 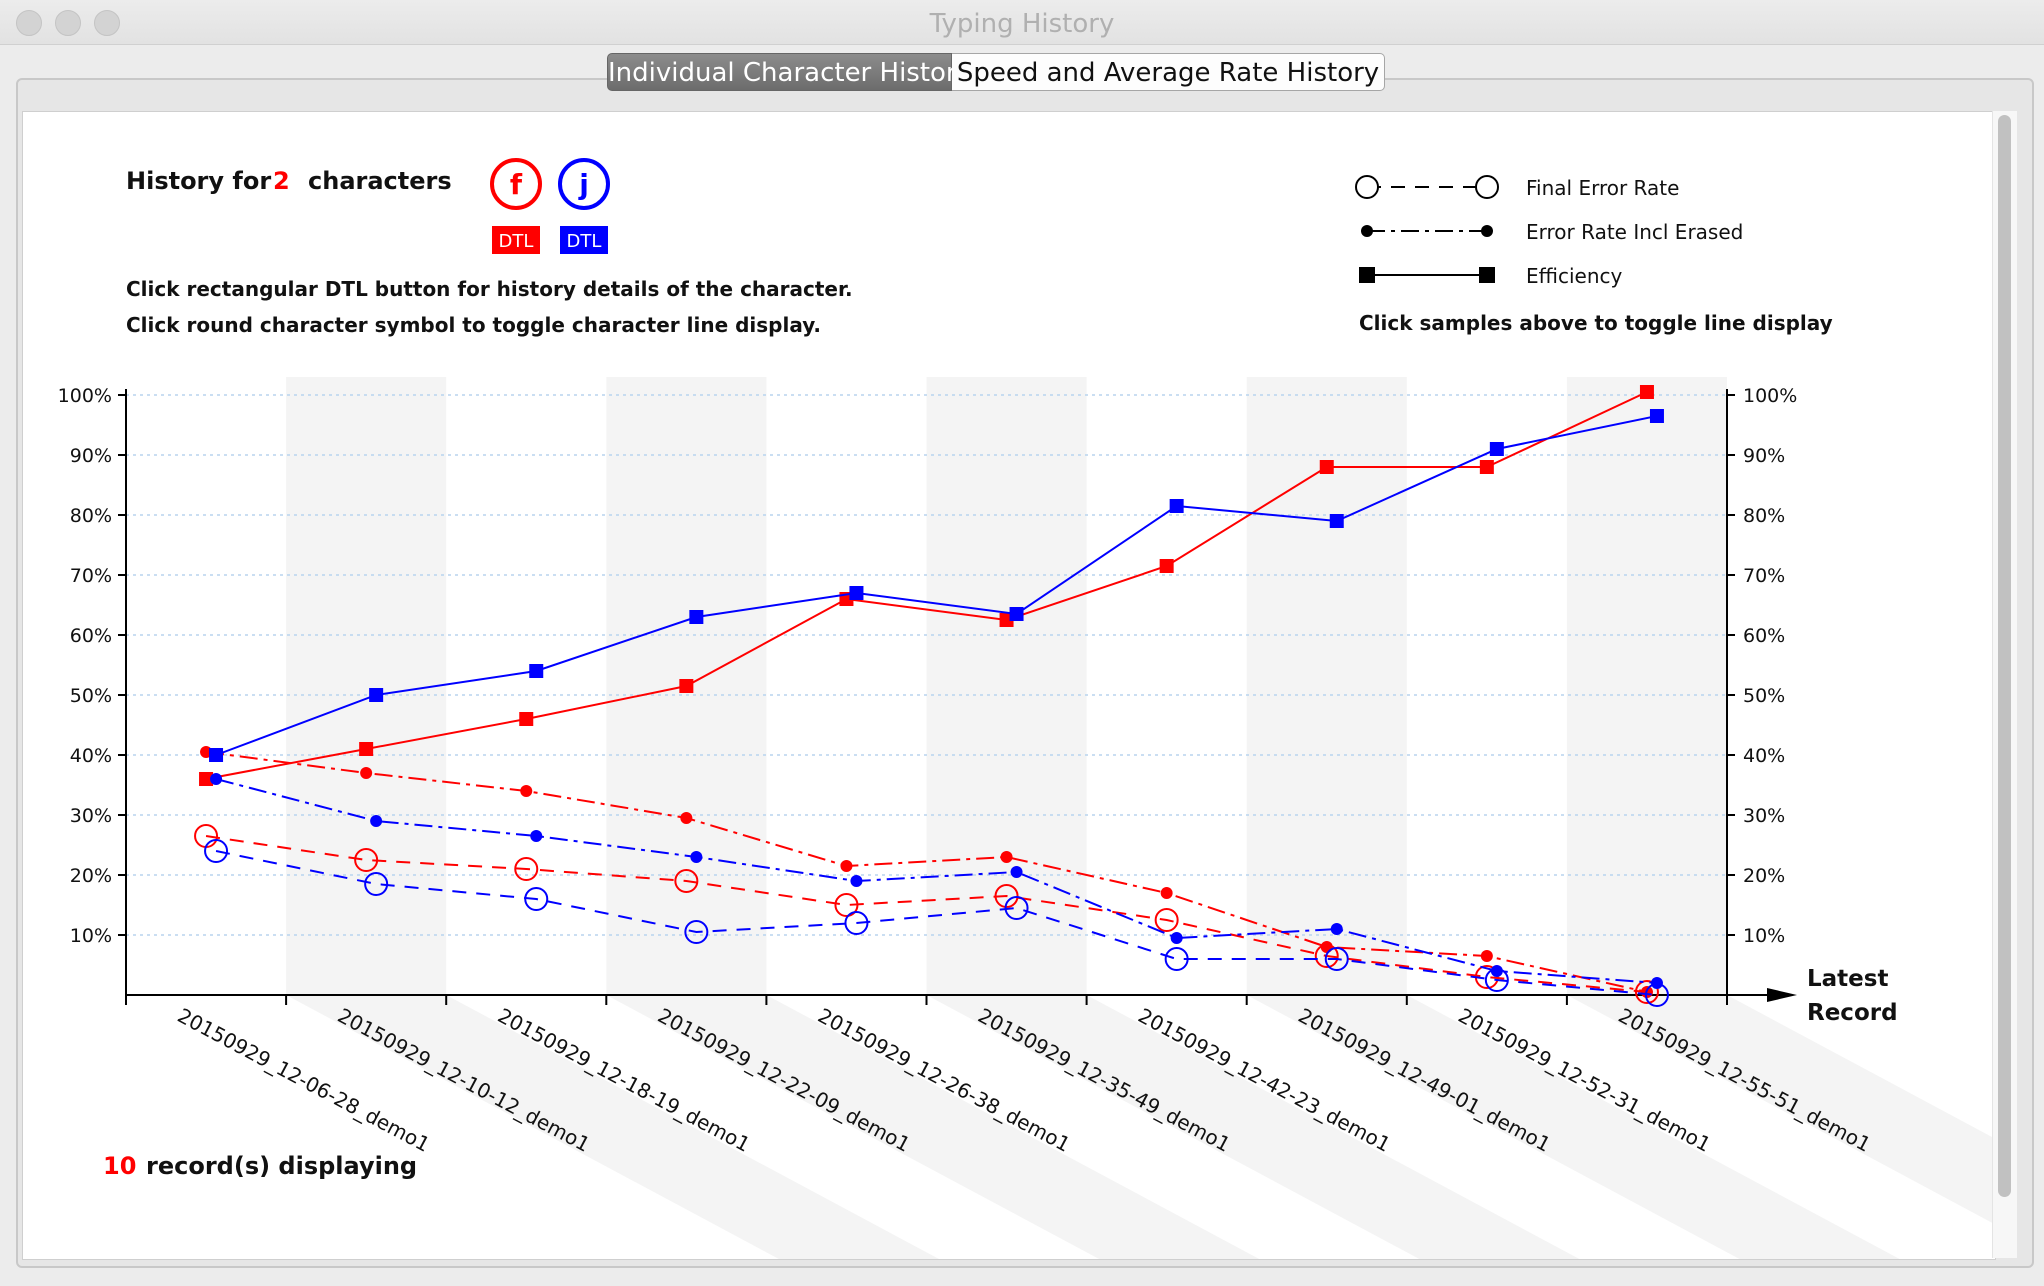 I want to click on legend-error-rate-incl-erased: Error Rate Incl Erased, so click(x=1552, y=232).